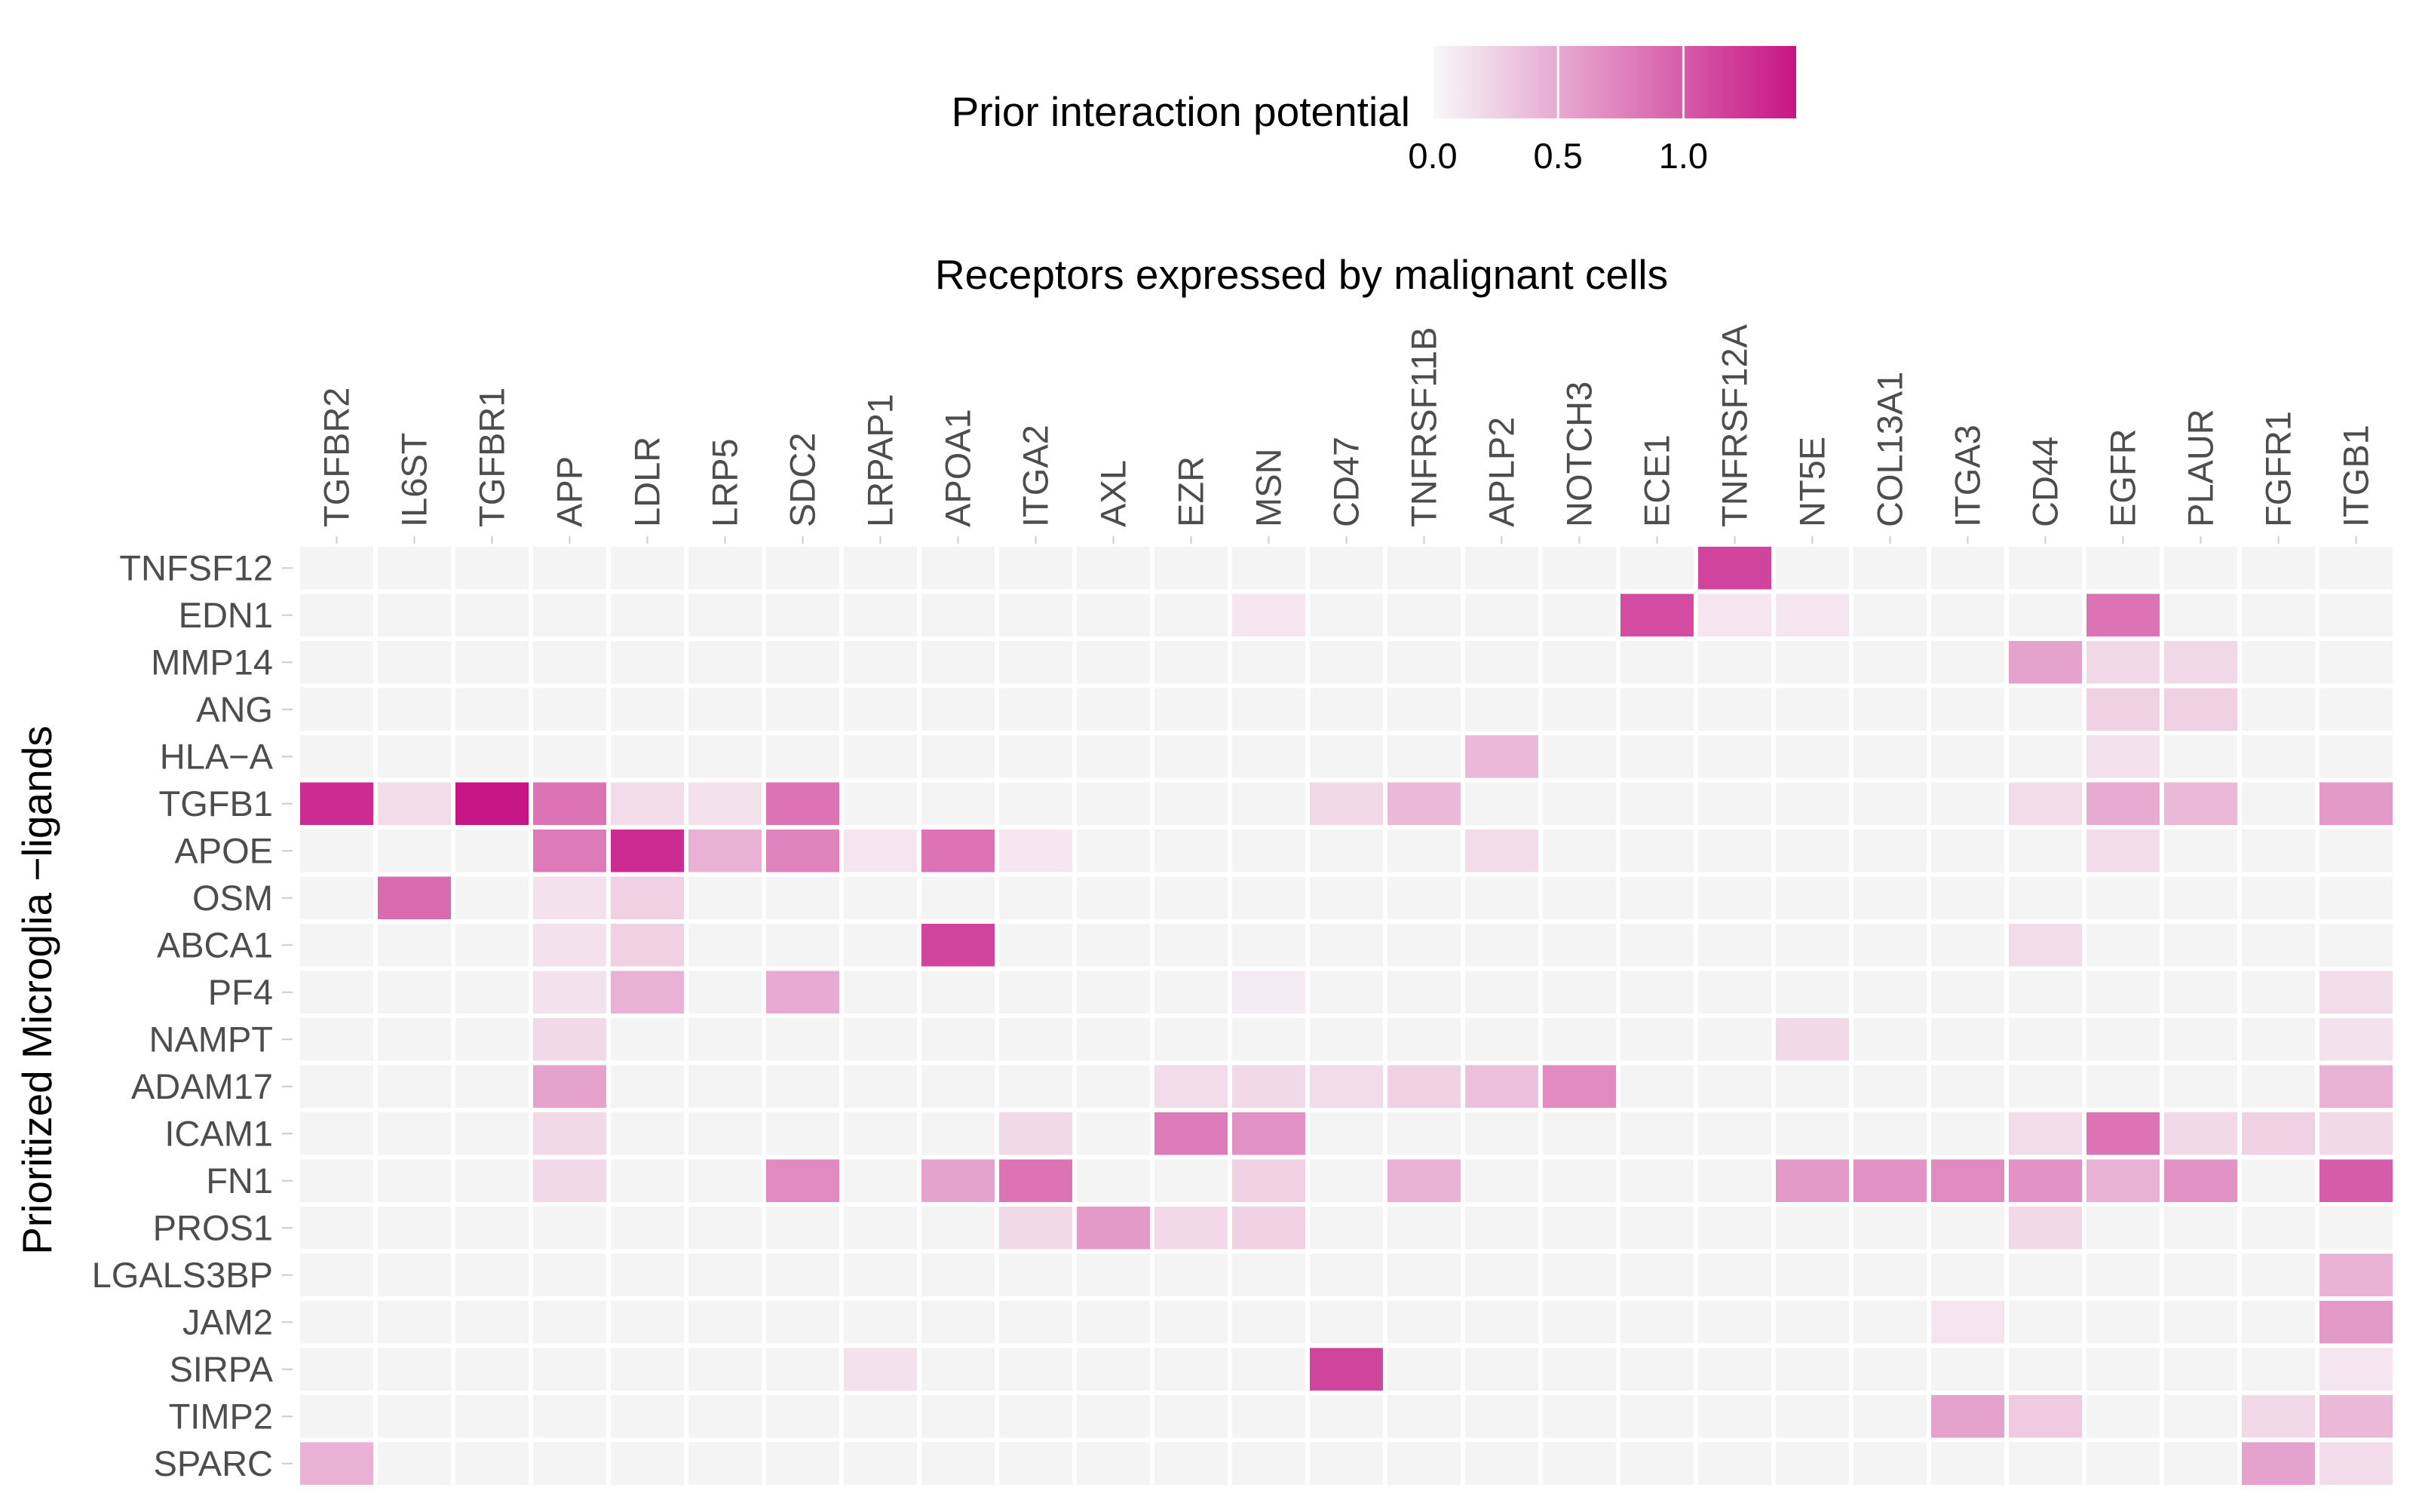  What do you see at coordinates (1812, 897) in the screenshot?
I see `heatmap-cell-OSM-NT5E` at bounding box center [1812, 897].